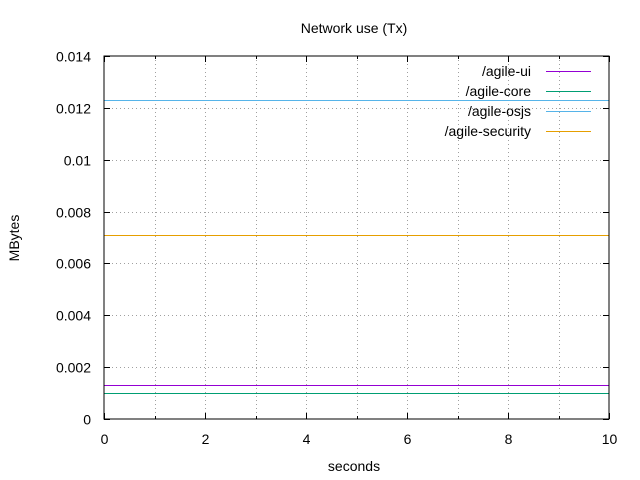 The width and height of the screenshot is (640, 480). I want to click on y-tick-label: 0, so click(87, 420).